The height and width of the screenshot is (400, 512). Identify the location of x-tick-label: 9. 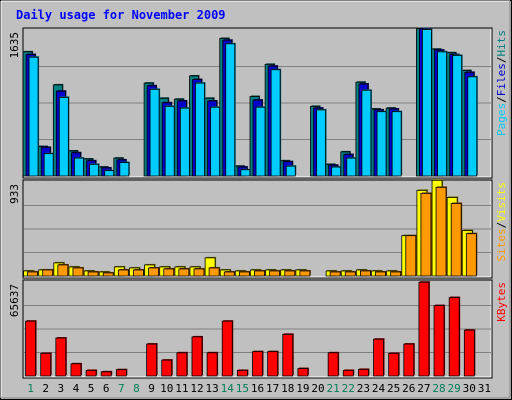
(151, 388).